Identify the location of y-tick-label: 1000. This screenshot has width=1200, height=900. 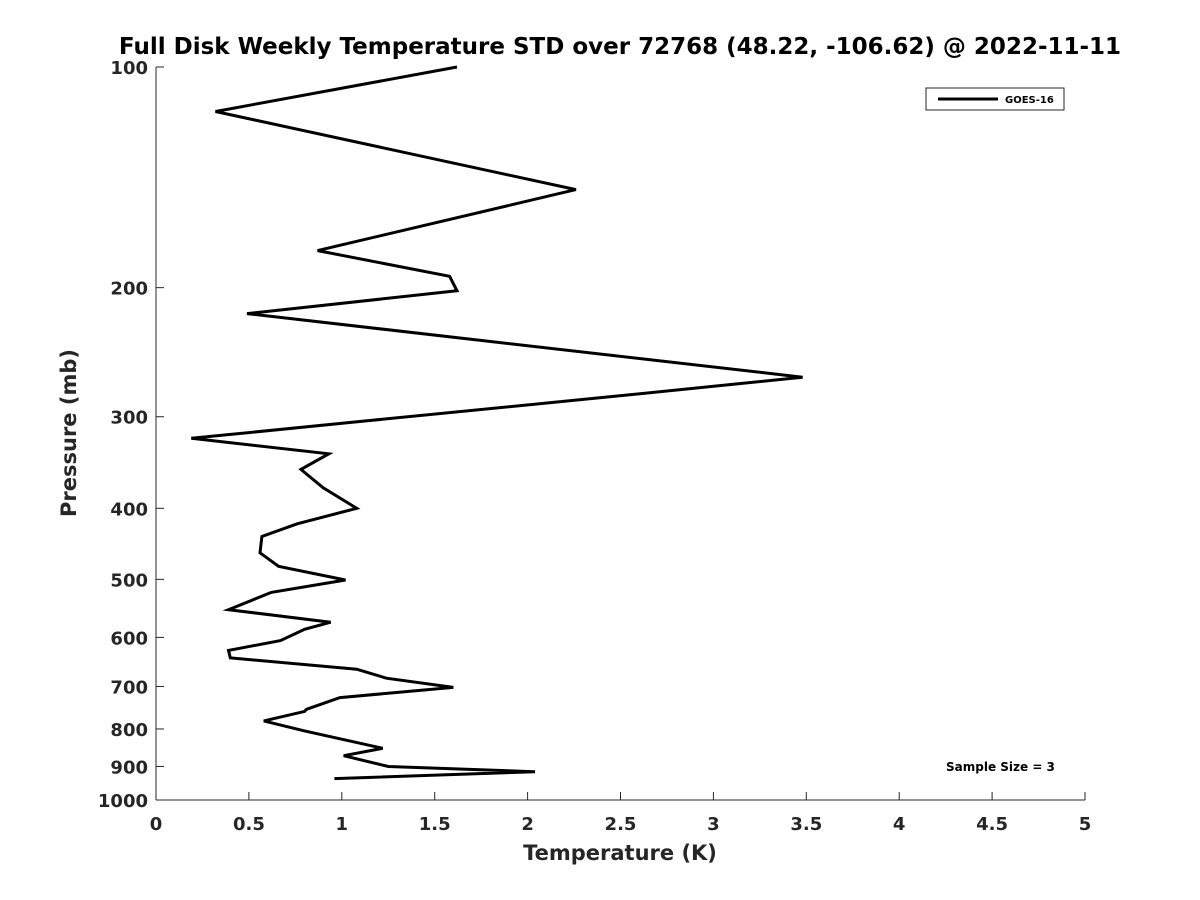
(123, 801).